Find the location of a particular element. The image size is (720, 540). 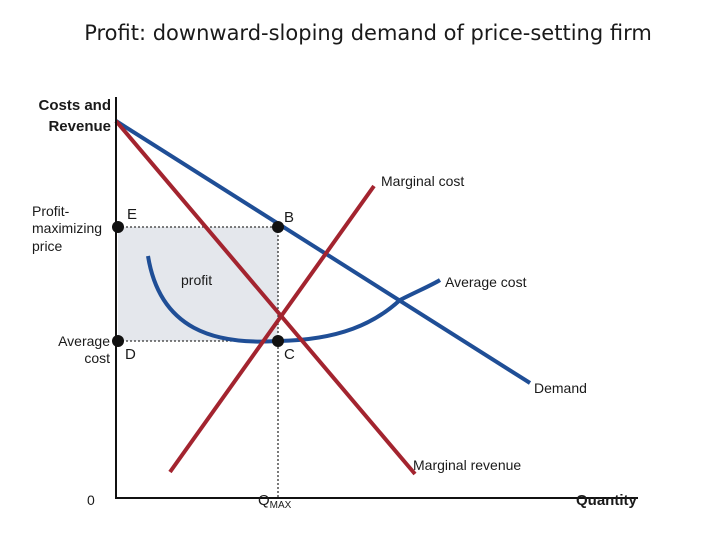

marginal-cost-label: Marginal cost is located at coordinates (422, 181).